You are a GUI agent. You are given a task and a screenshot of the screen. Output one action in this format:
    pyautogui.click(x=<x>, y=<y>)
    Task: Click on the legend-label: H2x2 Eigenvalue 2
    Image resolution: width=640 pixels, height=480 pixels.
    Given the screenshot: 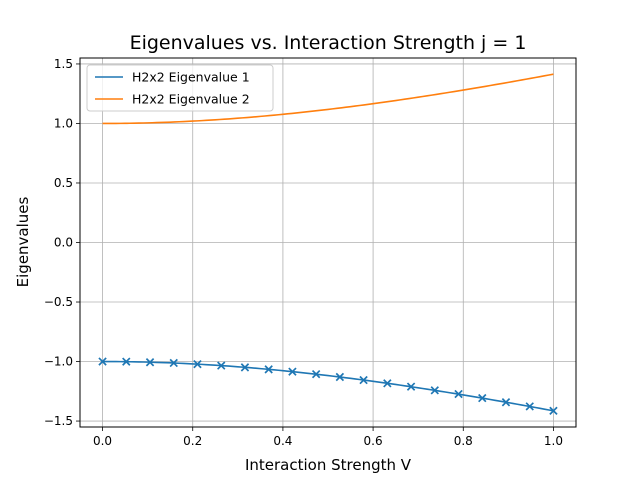 What is the action you would take?
    pyautogui.click(x=191, y=99)
    